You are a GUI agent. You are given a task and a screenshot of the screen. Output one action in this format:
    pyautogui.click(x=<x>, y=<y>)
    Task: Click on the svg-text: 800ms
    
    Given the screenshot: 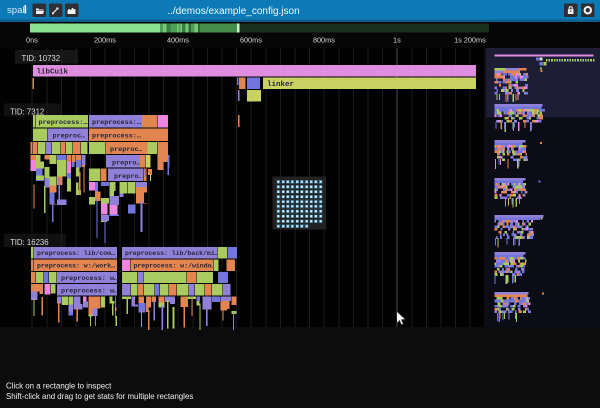 What is the action you would take?
    pyautogui.click(x=324, y=40)
    